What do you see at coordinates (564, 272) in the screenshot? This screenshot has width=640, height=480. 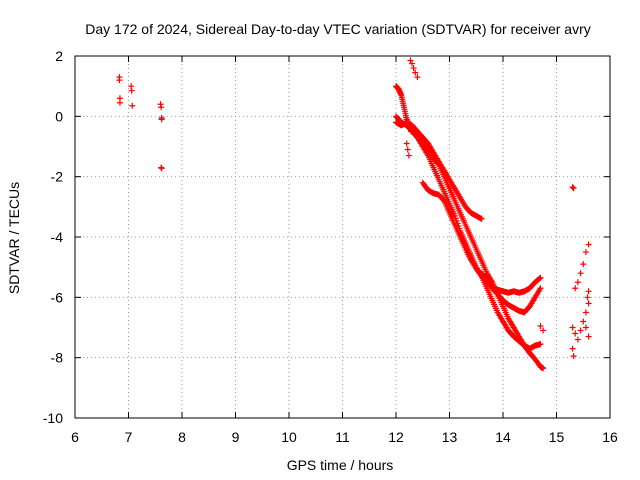 I see `series-late` at bounding box center [564, 272].